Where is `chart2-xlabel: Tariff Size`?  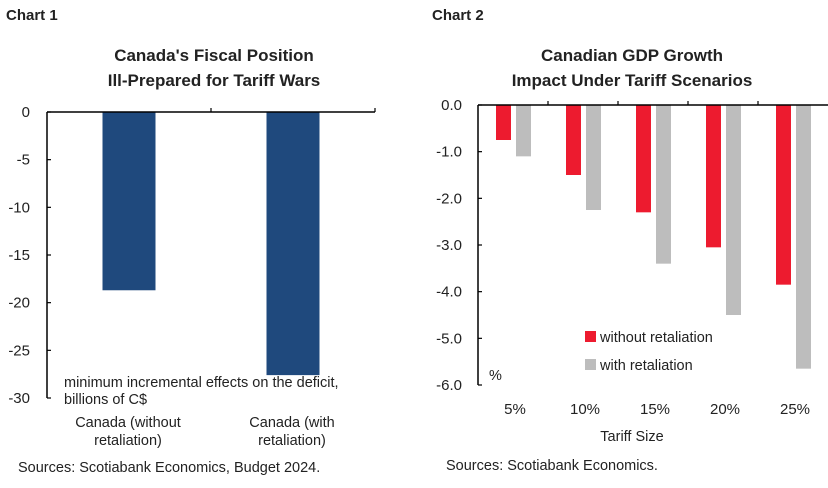 chart2-xlabel: Tariff Size is located at coordinates (631, 437).